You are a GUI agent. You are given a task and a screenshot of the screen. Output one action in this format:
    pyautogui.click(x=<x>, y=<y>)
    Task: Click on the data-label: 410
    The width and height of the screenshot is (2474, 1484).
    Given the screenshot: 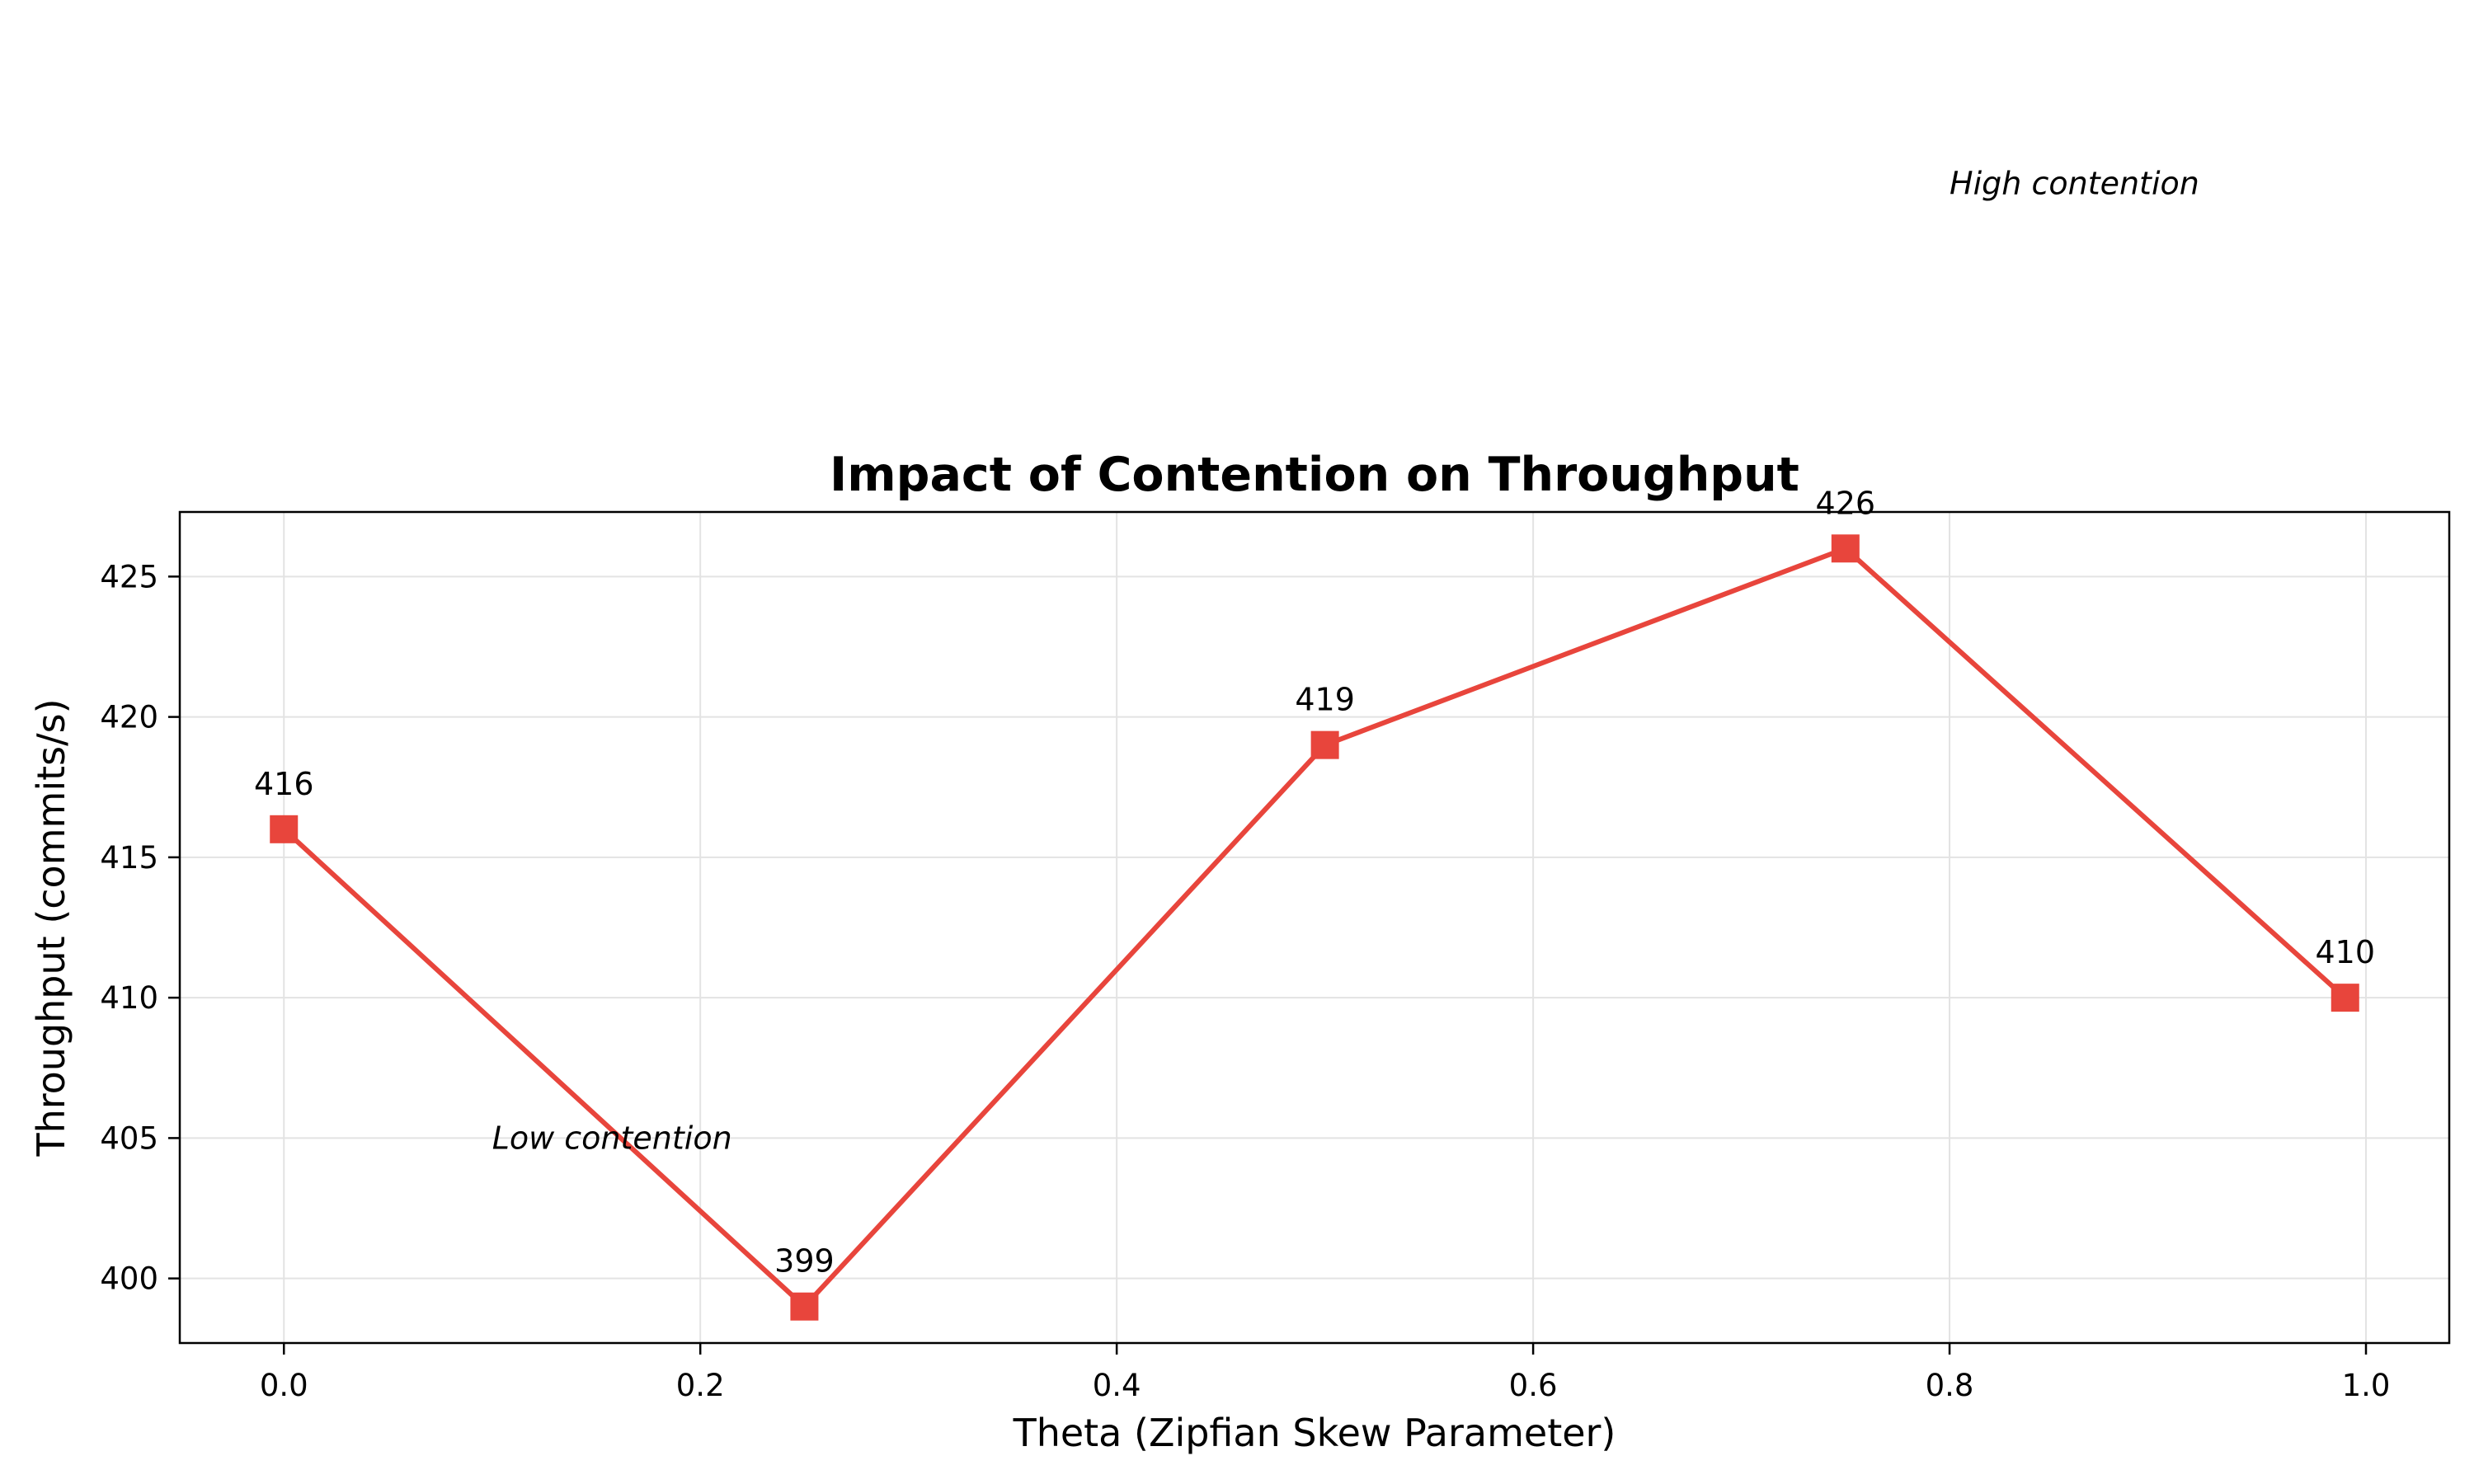 What is the action you would take?
    pyautogui.click(x=2345, y=952)
    